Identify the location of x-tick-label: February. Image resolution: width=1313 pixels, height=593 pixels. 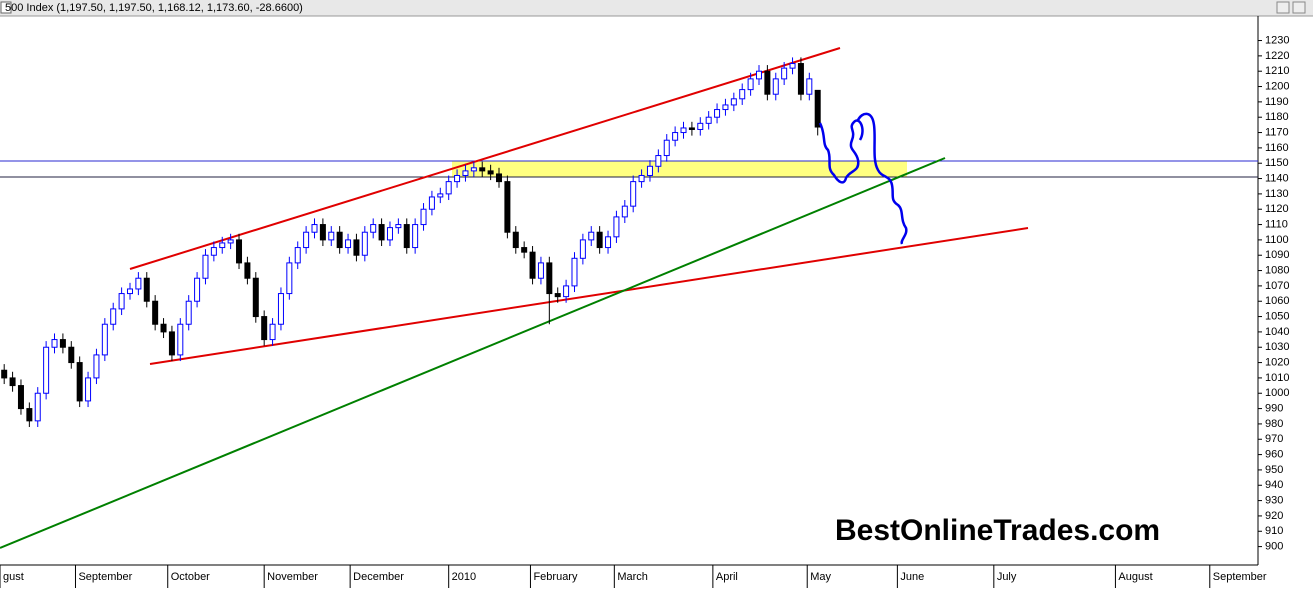
(555, 577).